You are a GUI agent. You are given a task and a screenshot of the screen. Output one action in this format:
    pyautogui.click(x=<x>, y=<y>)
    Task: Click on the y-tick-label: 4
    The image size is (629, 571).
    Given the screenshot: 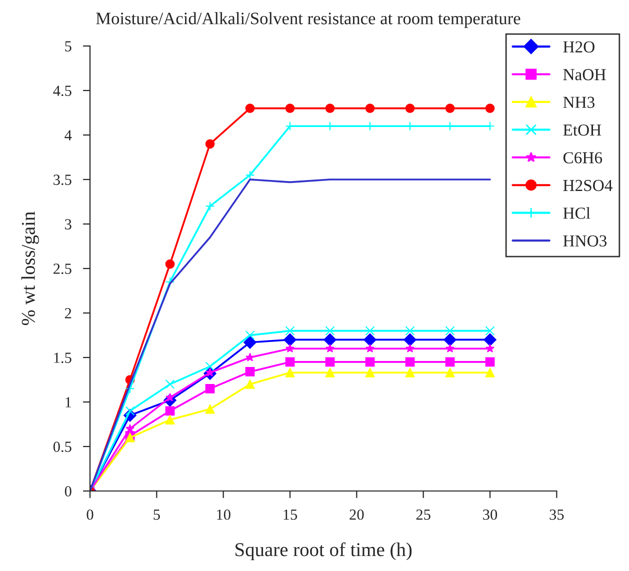 What is the action you would take?
    pyautogui.click(x=68, y=135)
    